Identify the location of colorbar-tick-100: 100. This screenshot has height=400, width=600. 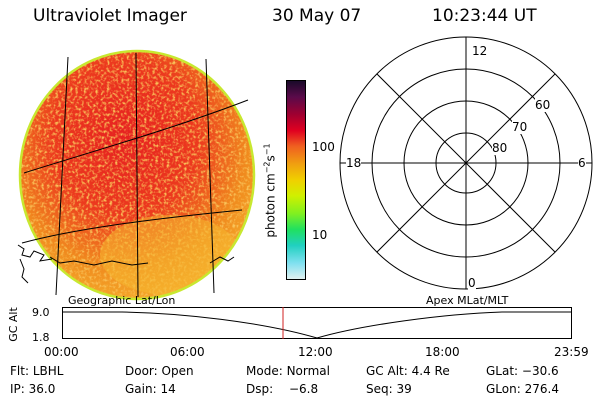
(323, 147).